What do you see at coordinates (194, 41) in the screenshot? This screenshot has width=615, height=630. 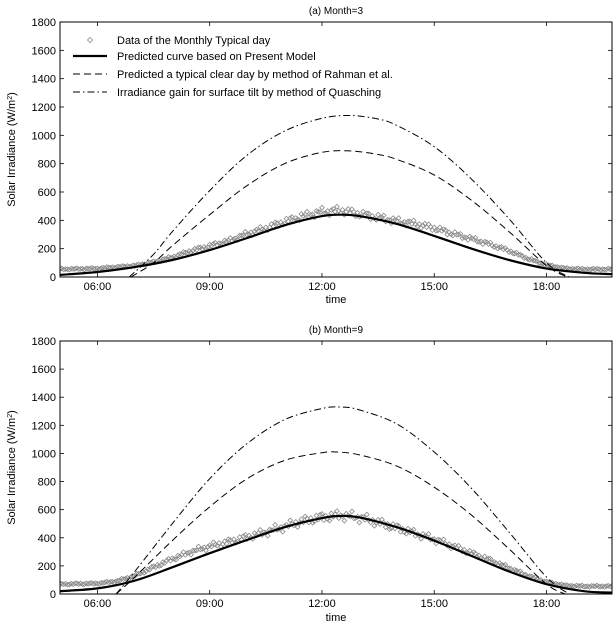 I see `legend-label: Data of the Monthly Typical day` at bounding box center [194, 41].